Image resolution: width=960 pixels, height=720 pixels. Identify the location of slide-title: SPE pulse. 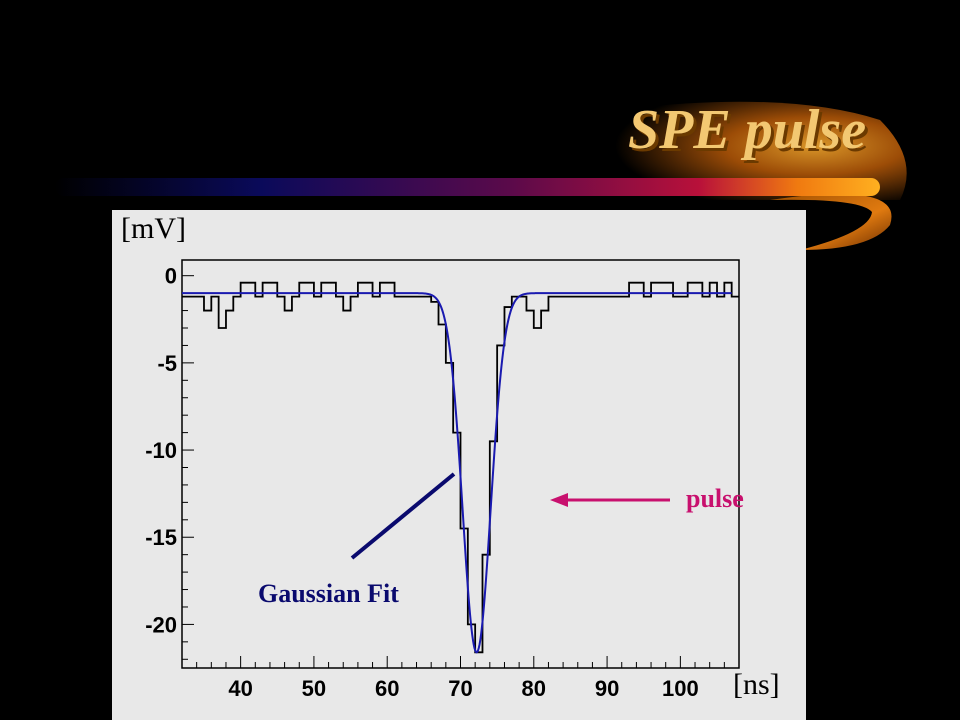
(747, 130).